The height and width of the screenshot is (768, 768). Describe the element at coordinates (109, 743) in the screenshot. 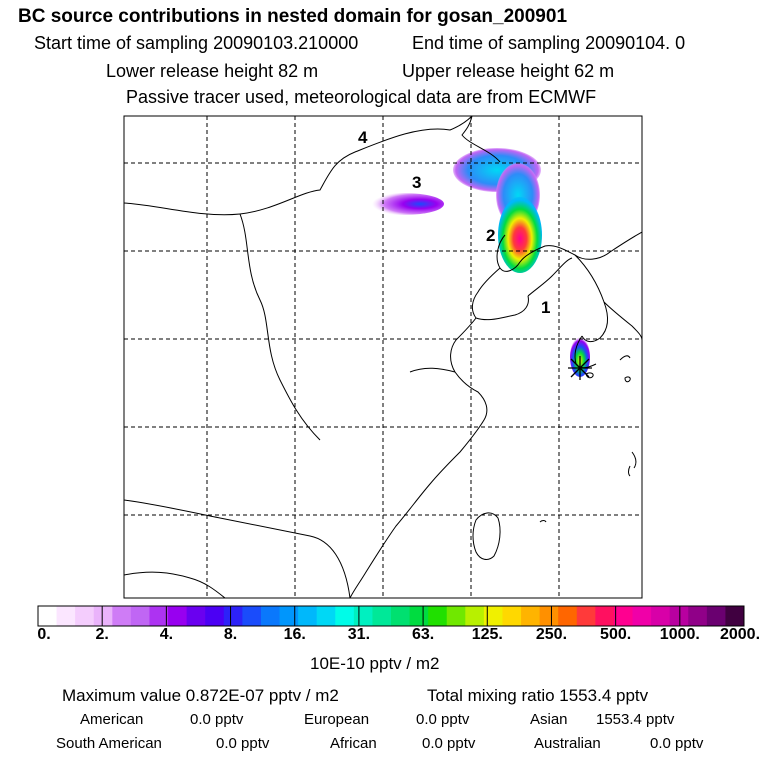

I see `south-american-label: South American` at that location.